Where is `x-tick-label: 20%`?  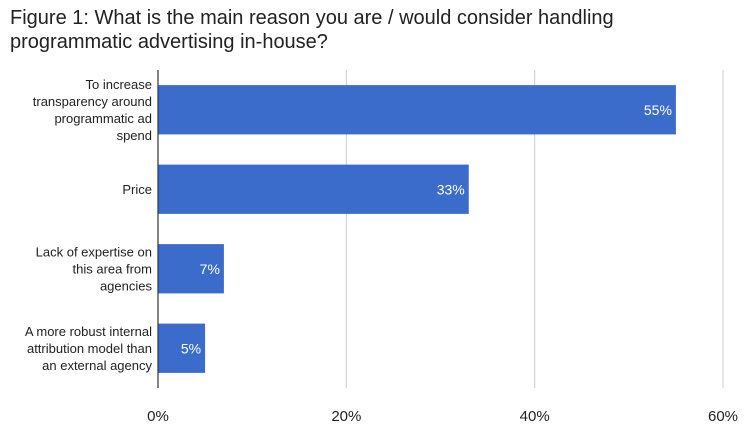 x-tick-label: 20% is located at coordinates (346, 416).